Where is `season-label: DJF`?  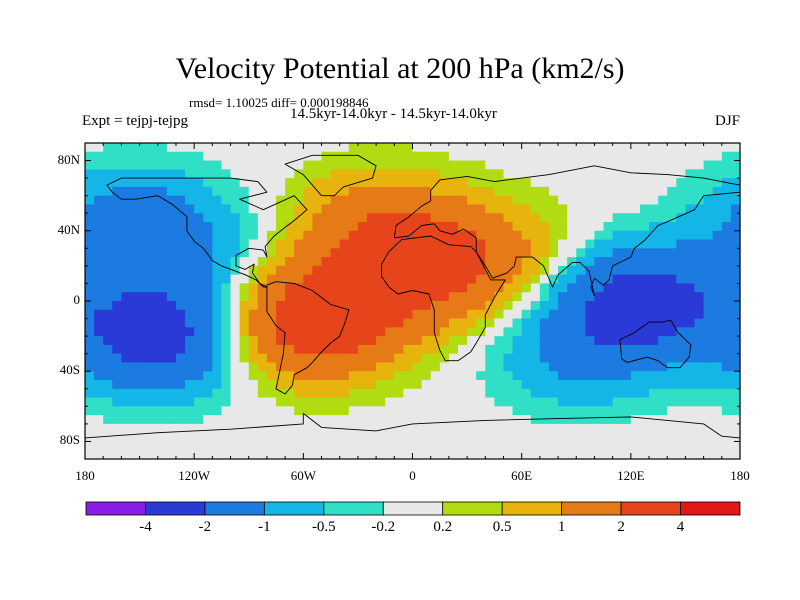 season-label: DJF is located at coordinates (727, 121).